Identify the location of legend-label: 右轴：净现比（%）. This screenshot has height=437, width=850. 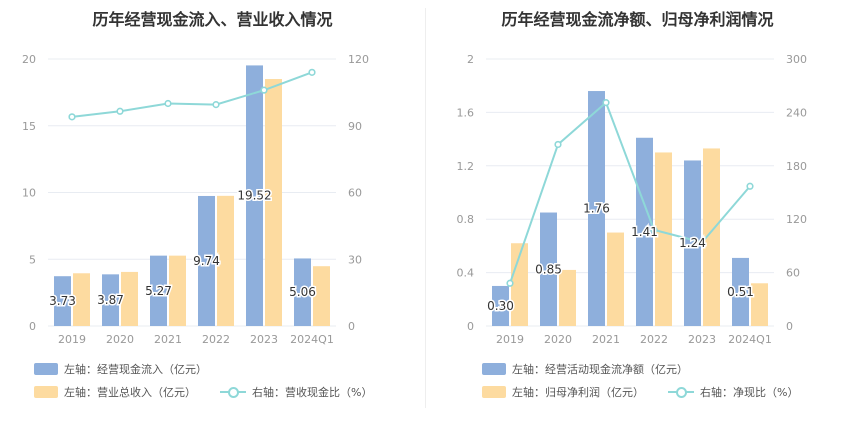
(749, 392).